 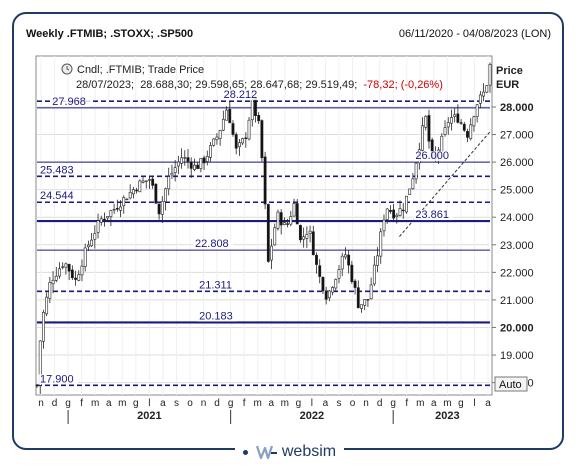 I want to click on month-tick-label: f, so click(x=406, y=403).